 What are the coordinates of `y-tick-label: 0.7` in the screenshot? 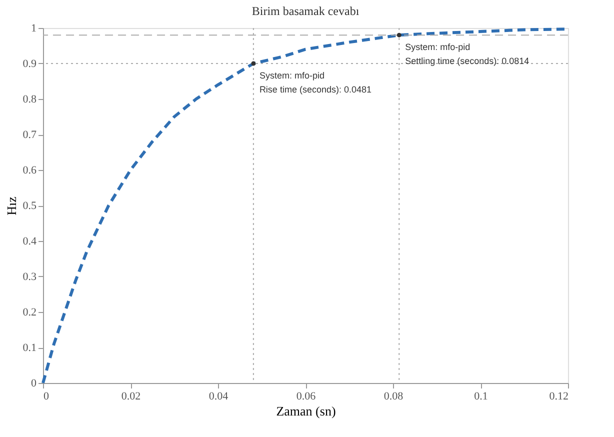 It's located at (29, 135).